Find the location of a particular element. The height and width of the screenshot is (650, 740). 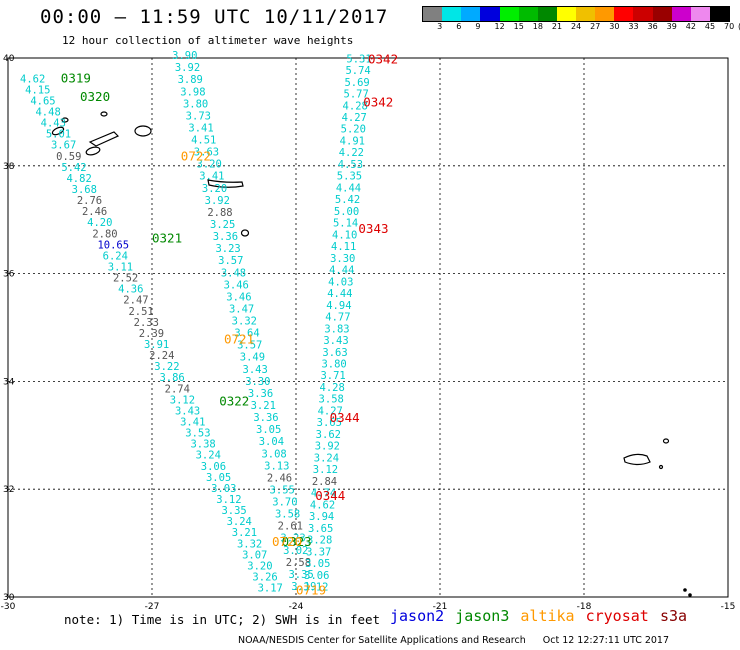

wave-height-value: 6.24 is located at coordinates (115, 256).